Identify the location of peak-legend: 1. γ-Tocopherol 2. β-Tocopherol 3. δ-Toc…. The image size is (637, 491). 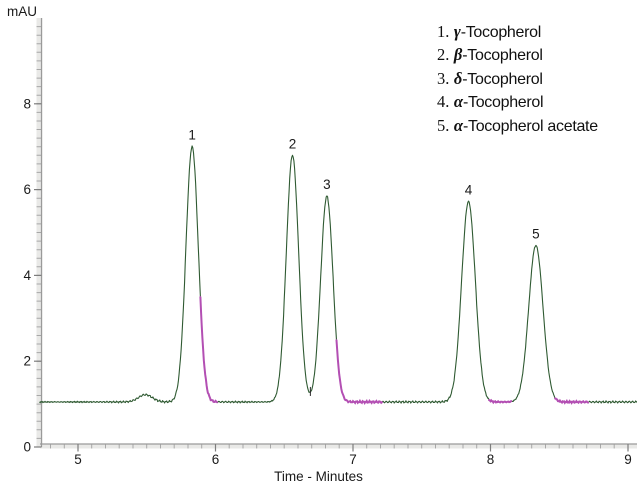
(517, 79).